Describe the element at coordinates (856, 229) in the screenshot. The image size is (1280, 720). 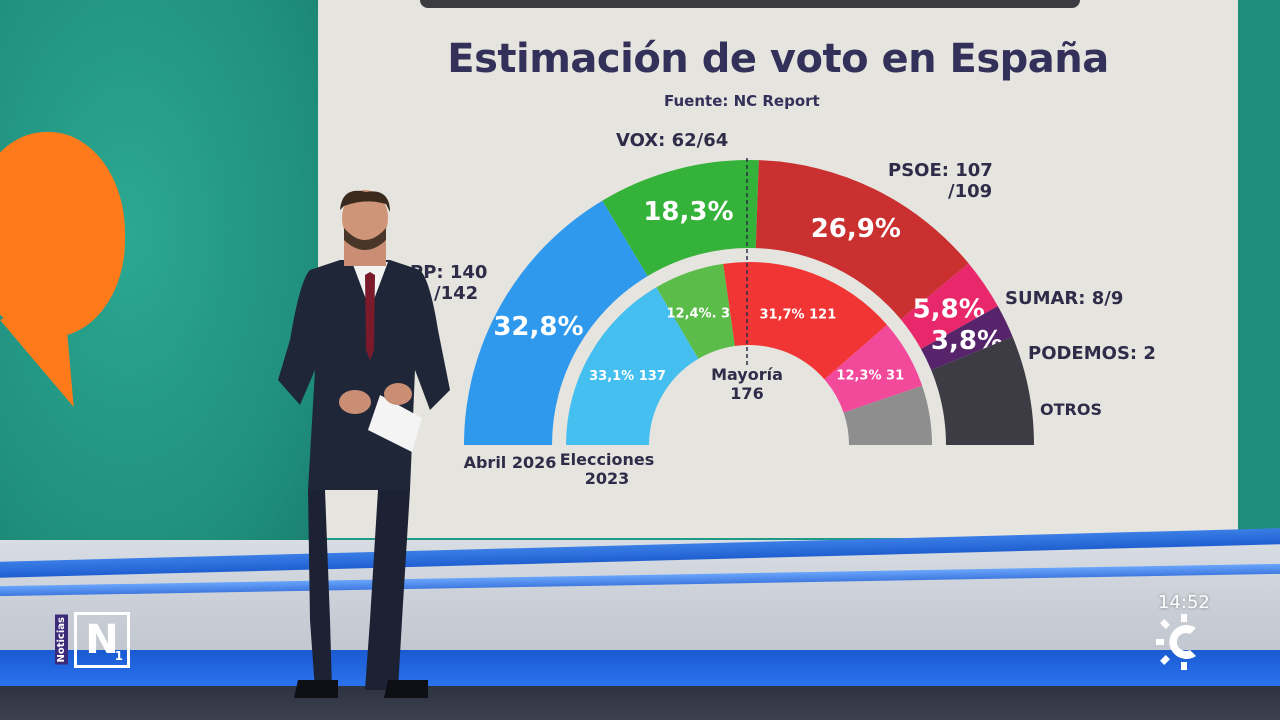
I see `segment-label-outer-psoe: 26,9%` at that location.